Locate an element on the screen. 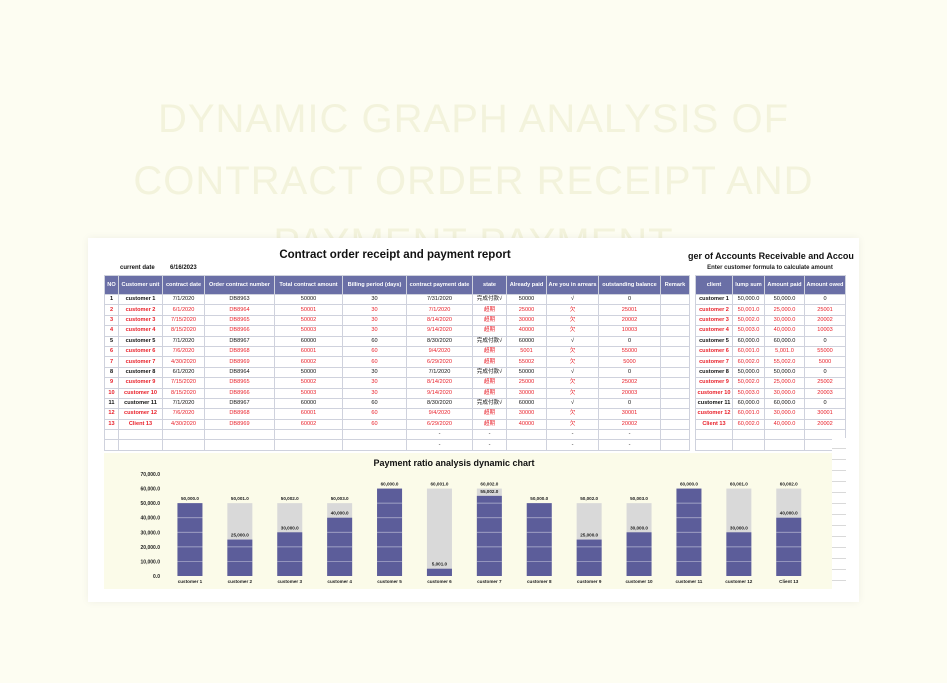 The width and height of the screenshot is (947, 683). ledger-cell-paid: 60,000.0 is located at coordinates (784, 403).